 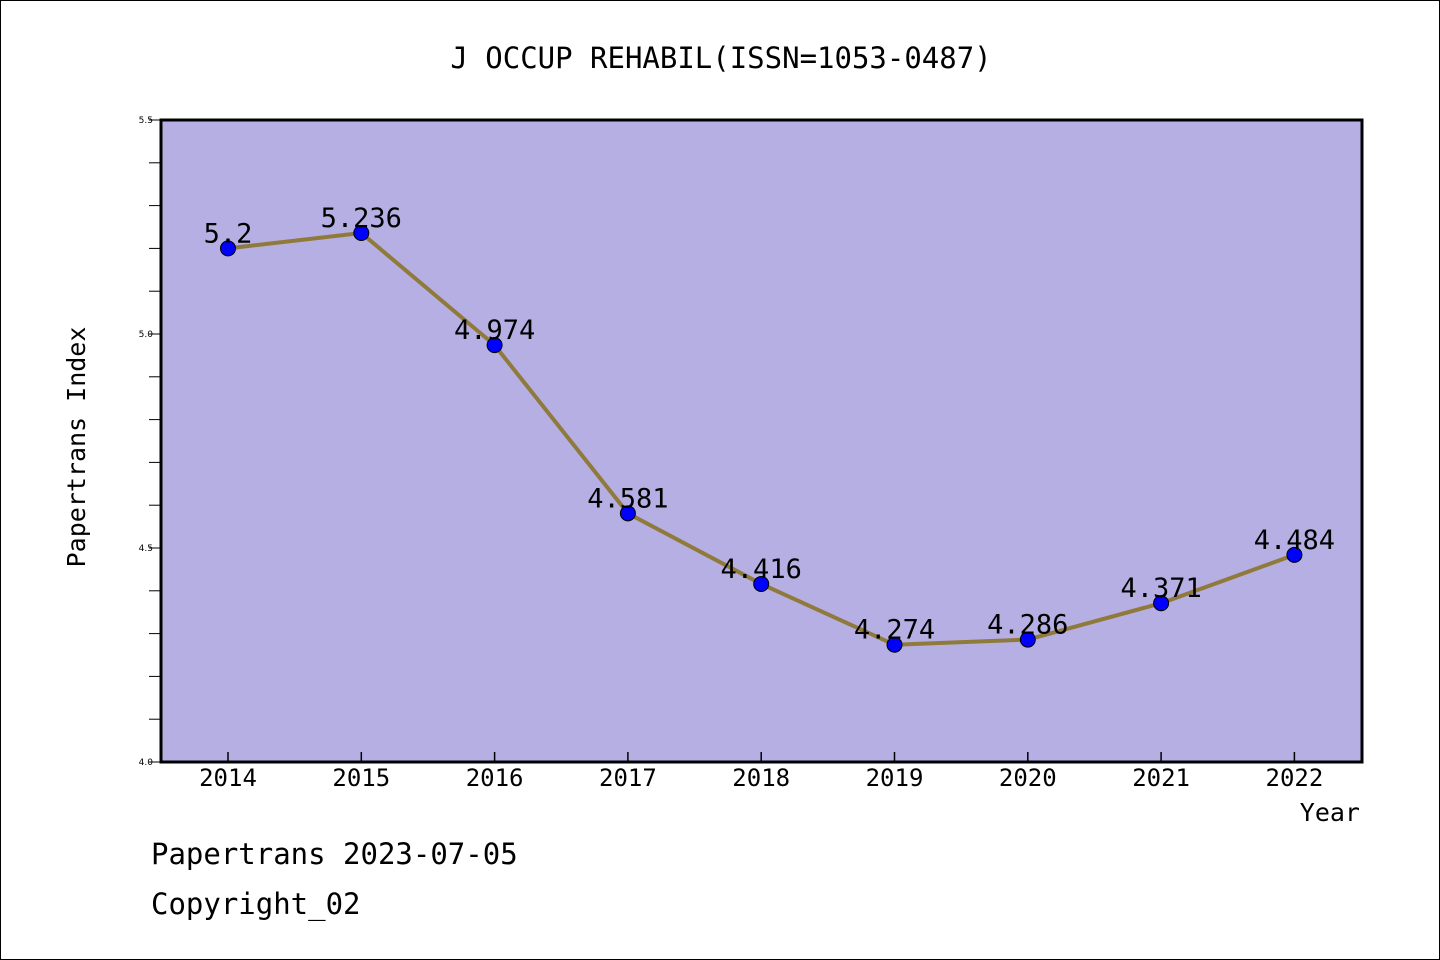 I want to click on y-tick-label: 4.5, so click(x=146, y=549).